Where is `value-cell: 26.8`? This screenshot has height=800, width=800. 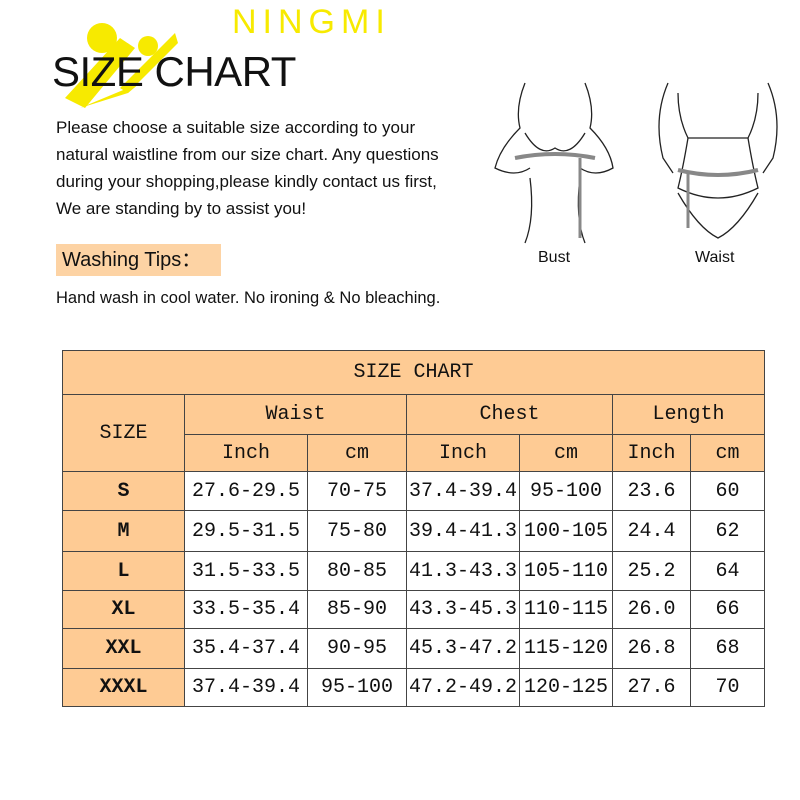
value-cell: 26.8 is located at coordinates (651, 648).